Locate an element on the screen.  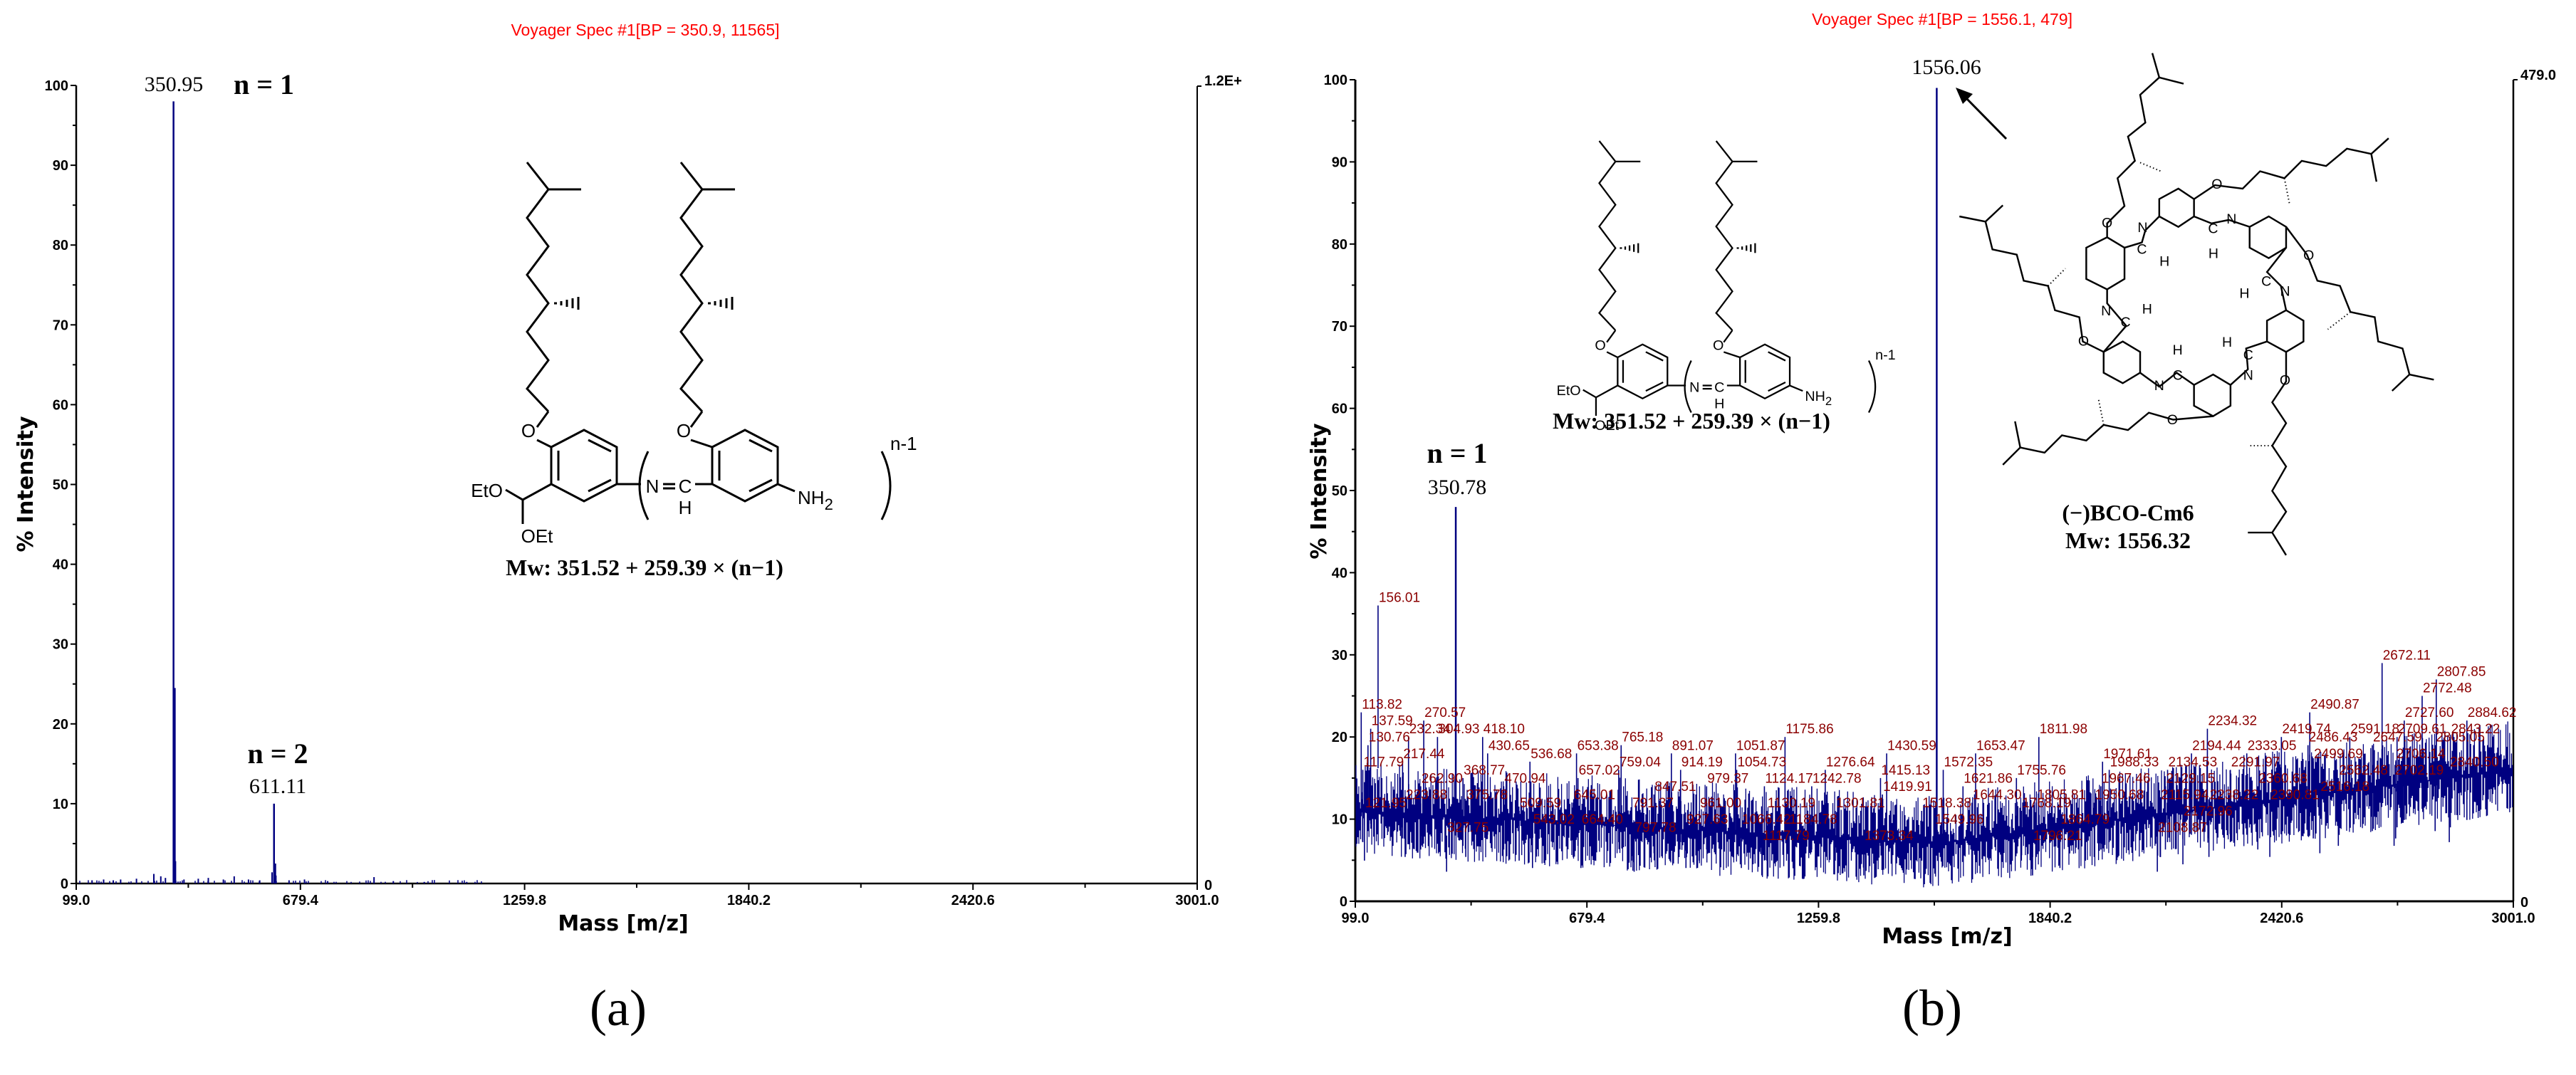
peak-label: 1117.79 is located at coordinates (1786, 836).